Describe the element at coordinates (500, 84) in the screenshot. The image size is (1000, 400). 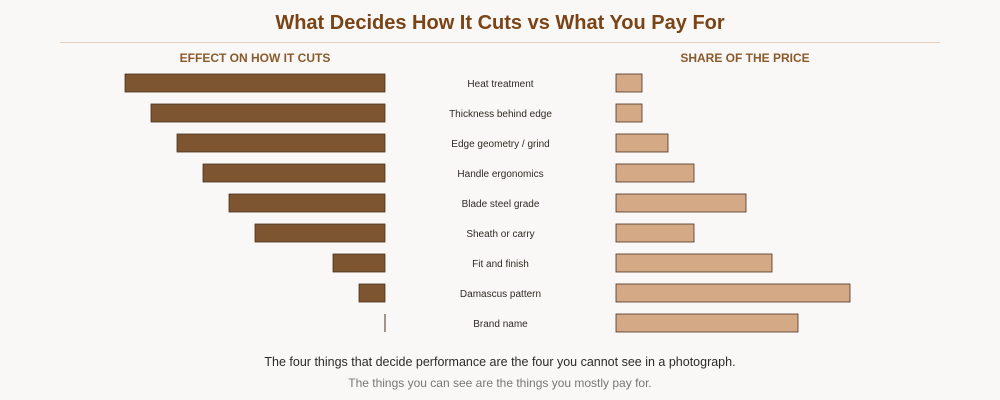
I see `category-label-heat-treatment: Heat treatment` at that location.